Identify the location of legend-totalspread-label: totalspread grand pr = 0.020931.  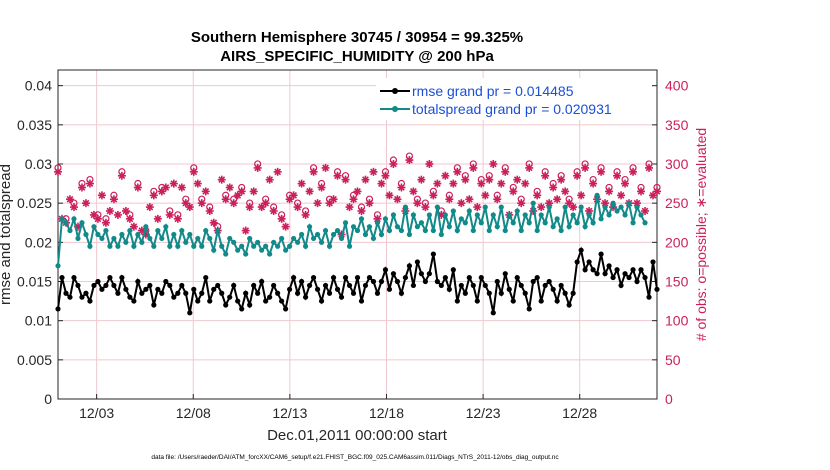
(512, 109).